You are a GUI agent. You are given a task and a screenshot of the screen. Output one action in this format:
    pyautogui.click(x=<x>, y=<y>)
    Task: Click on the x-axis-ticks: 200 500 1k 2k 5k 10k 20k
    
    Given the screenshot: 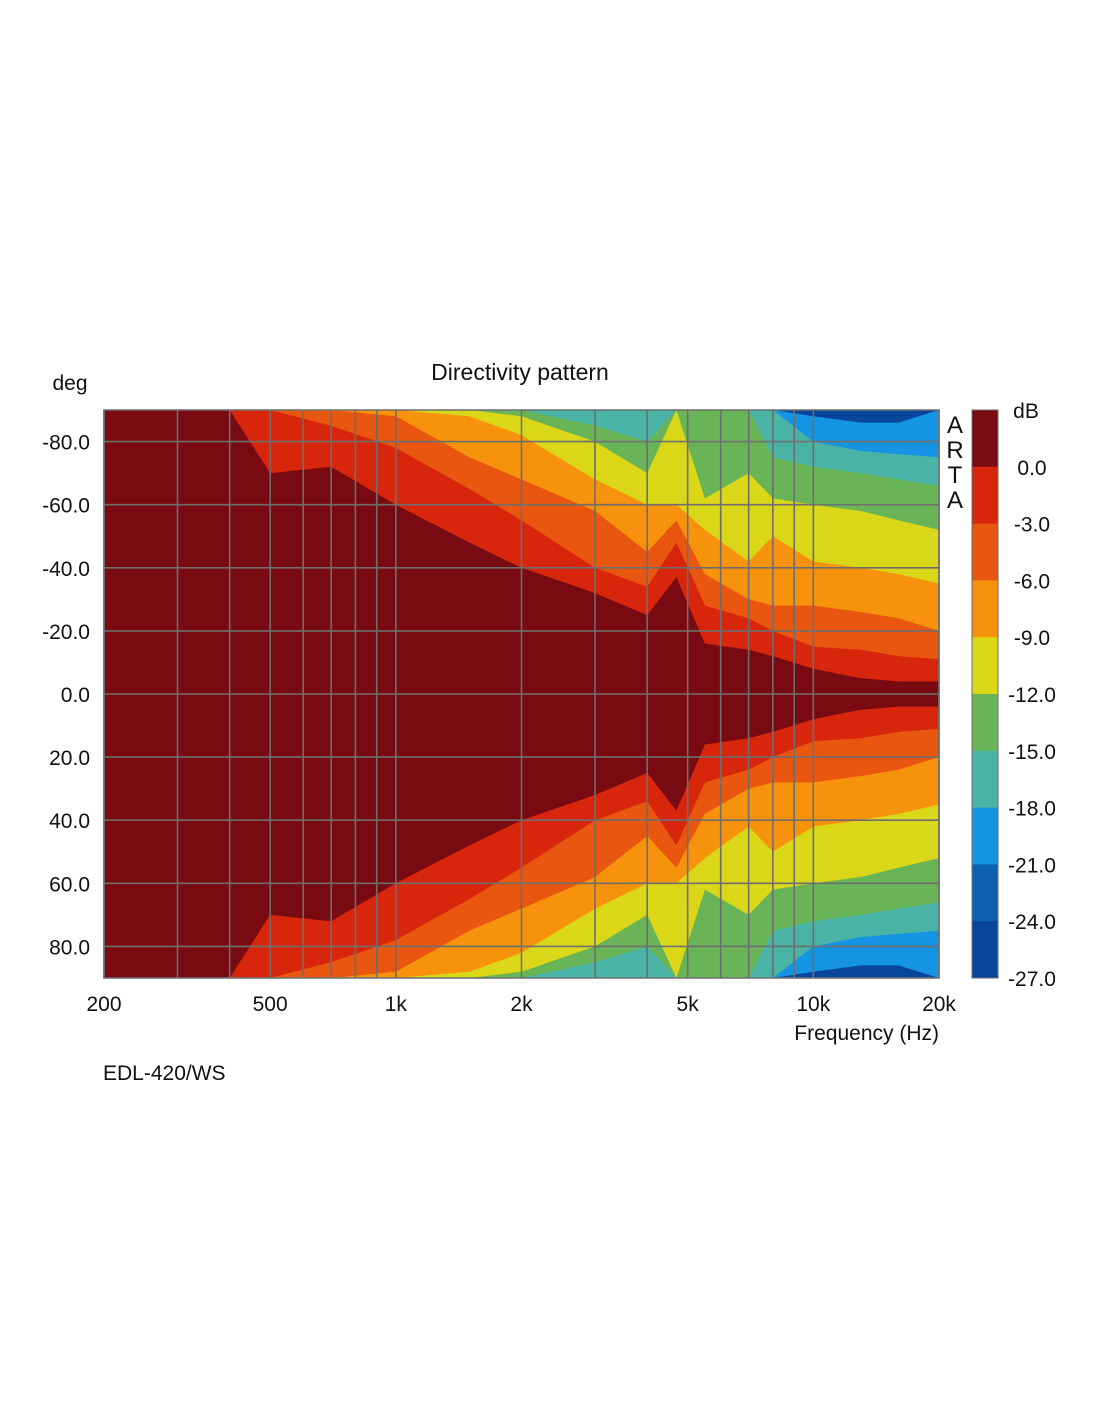 What is the action you would take?
    pyautogui.click(x=521, y=1004)
    